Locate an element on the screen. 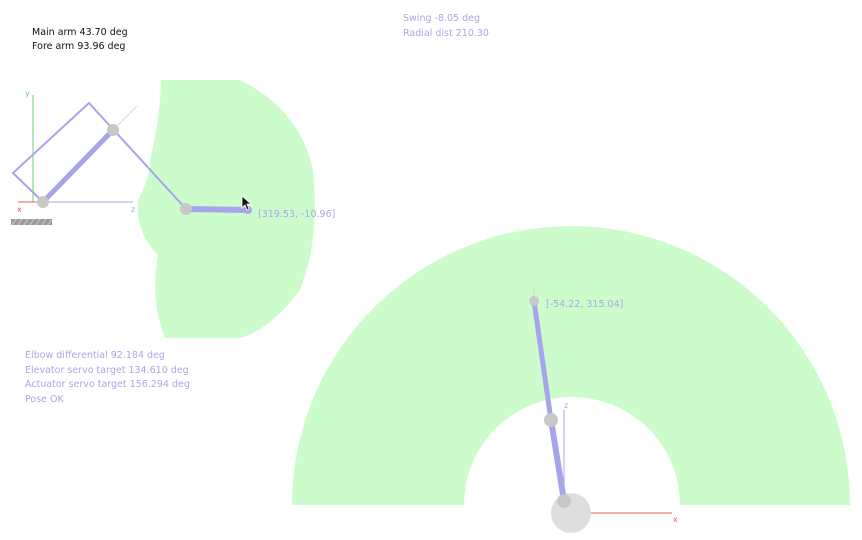 This screenshot has width=862, height=540. wrist-joint is located at coordinates (186, 209).